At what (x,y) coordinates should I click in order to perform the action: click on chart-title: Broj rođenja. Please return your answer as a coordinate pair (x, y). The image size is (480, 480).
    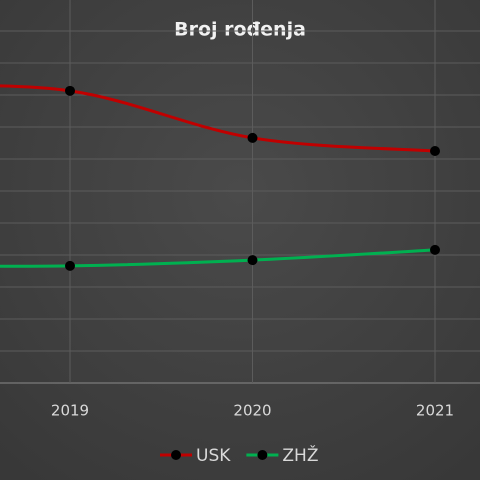
    Looking at the image, I should click on (240, 30).